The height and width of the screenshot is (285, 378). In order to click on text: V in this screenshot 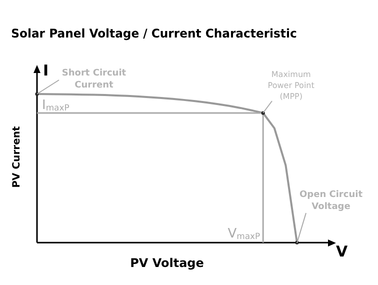, I will do `click(342, 251)`.